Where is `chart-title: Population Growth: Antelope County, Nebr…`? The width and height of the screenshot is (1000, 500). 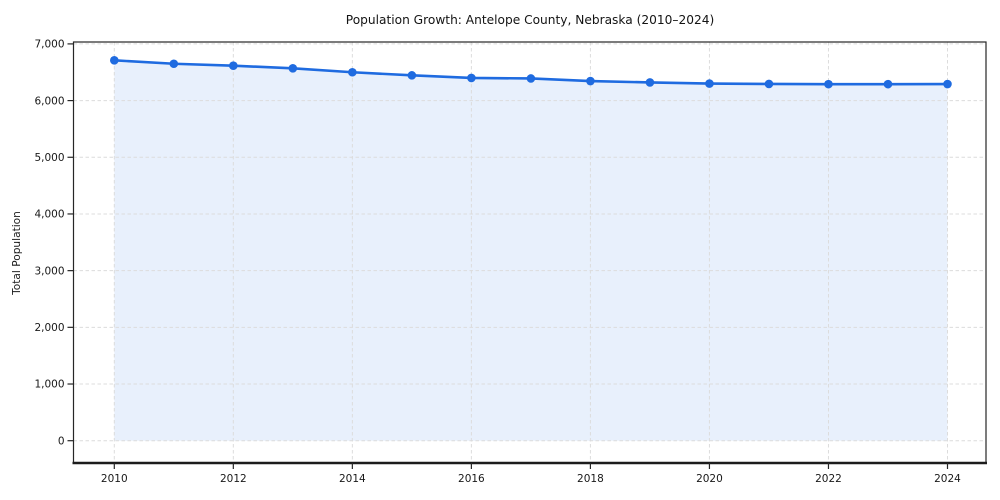
chart-title: Population Growth: Antelope County, Nebr… is located at coordinates (530, 20).